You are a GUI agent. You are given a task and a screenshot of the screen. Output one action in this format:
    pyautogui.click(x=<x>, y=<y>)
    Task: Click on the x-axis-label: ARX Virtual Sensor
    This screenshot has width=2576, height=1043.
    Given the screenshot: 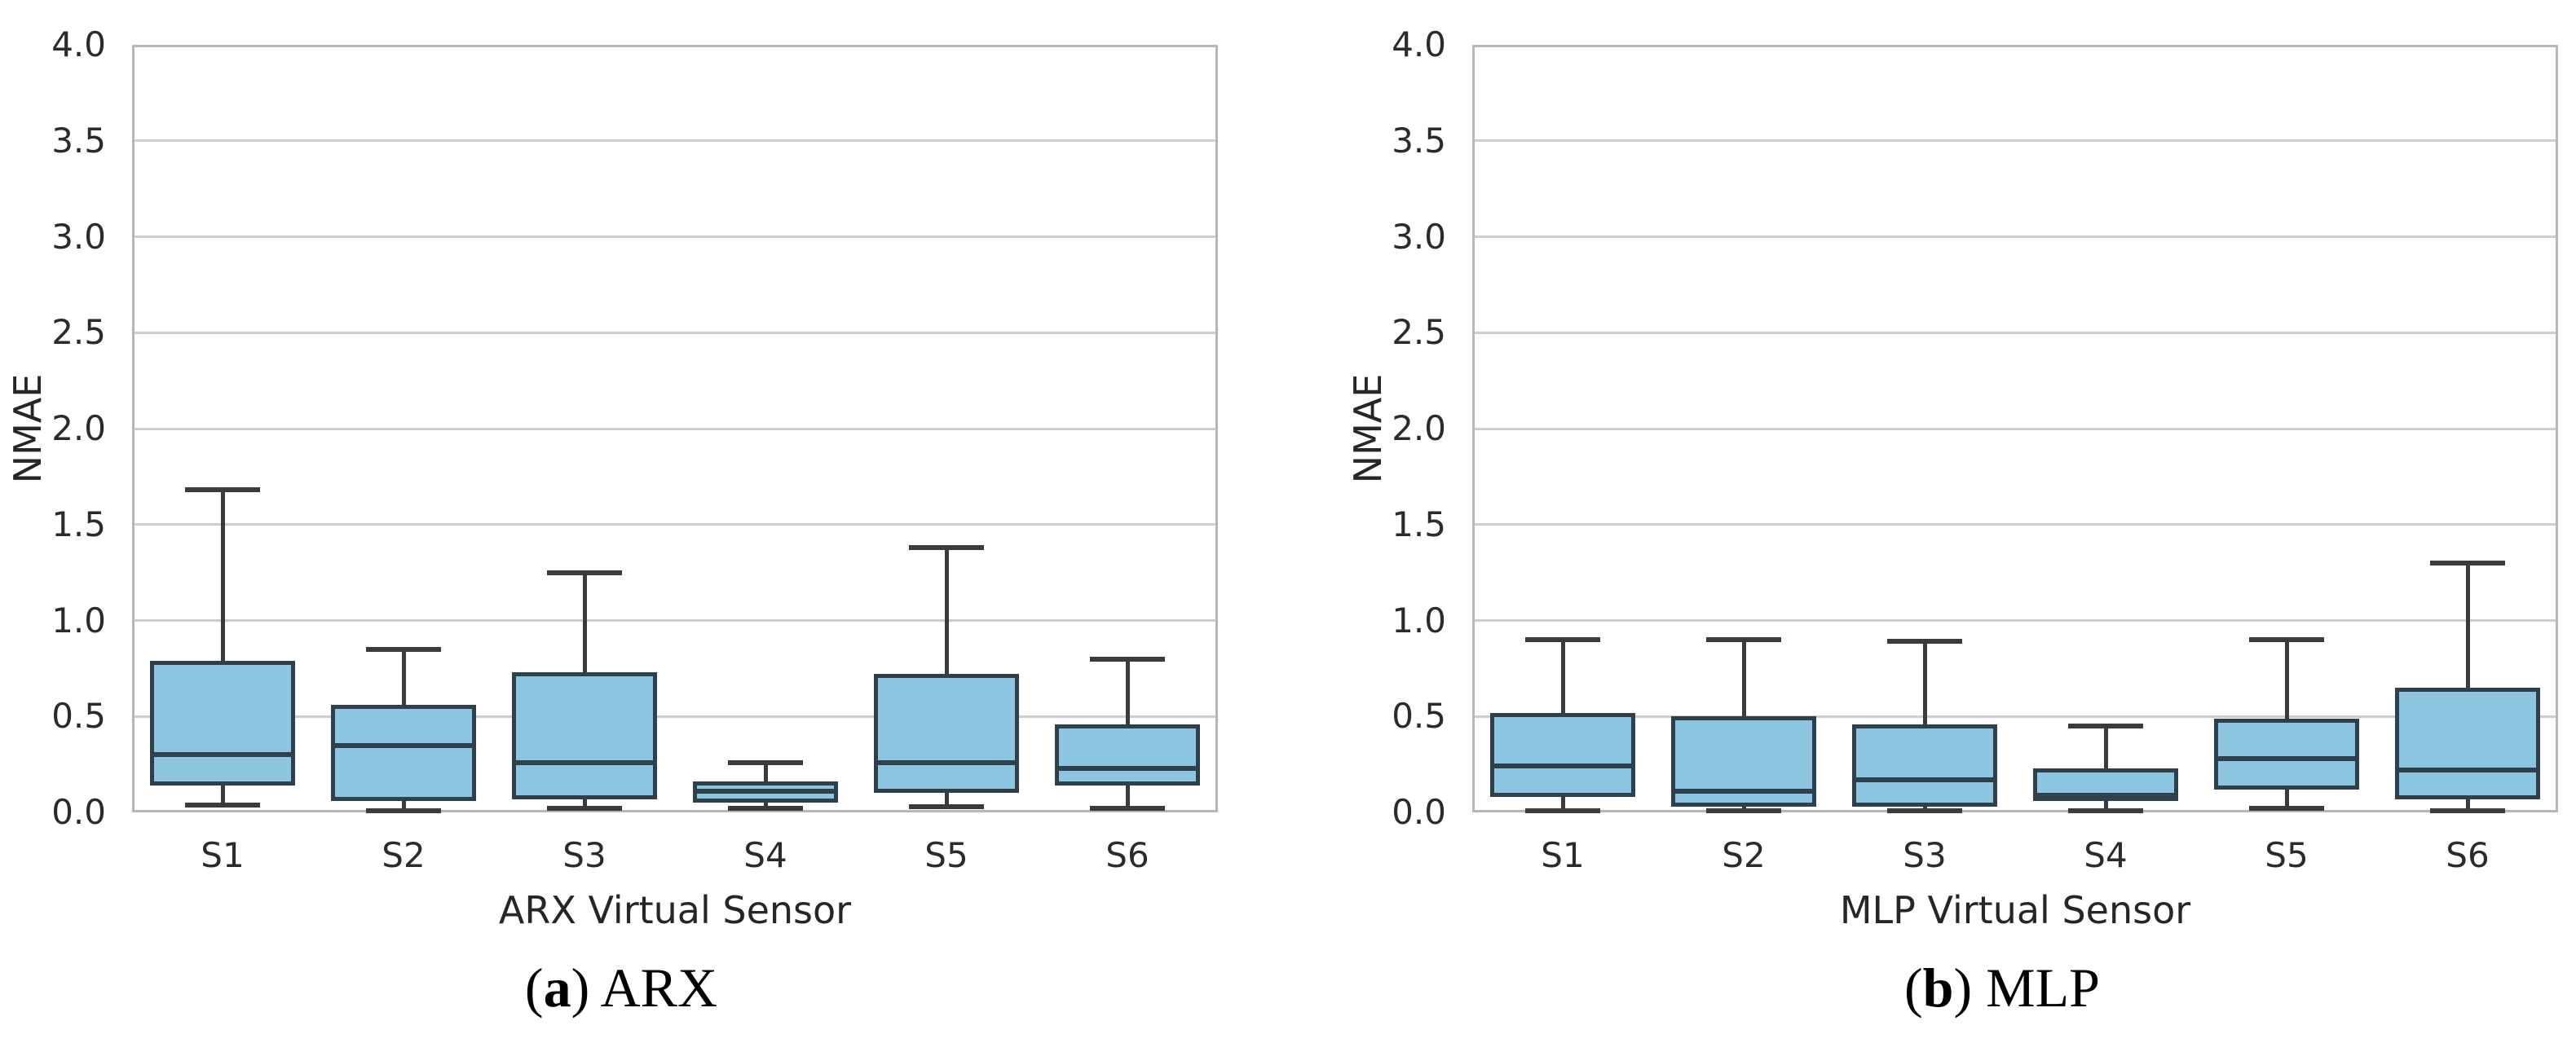 What is the action you would take?
    pyautogui.click(x=675, y=910)
    